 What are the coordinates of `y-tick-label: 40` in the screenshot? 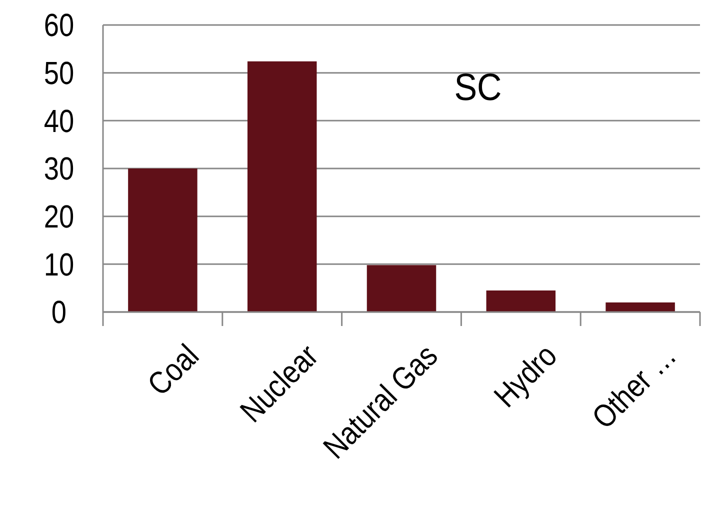 It's located at (59, 122).